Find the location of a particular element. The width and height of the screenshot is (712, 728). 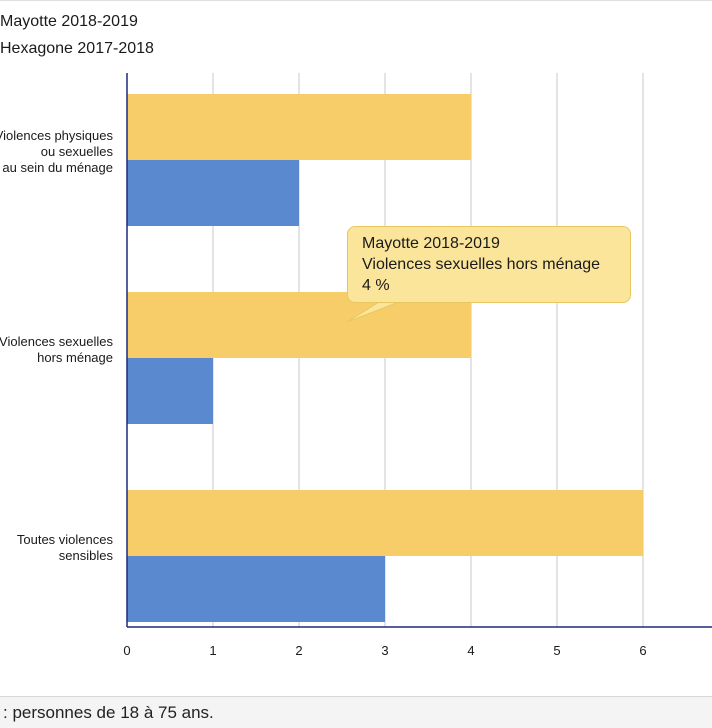

x-tick-label-5: 5 is located at coordinates (556, 650).